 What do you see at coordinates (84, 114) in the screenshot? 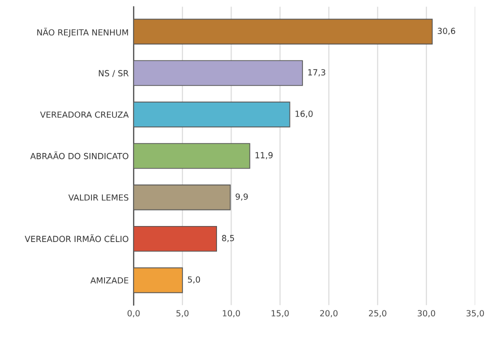
I see `y-tick-label: VEREADORA CREUZA` at bounding box center [84, 114].